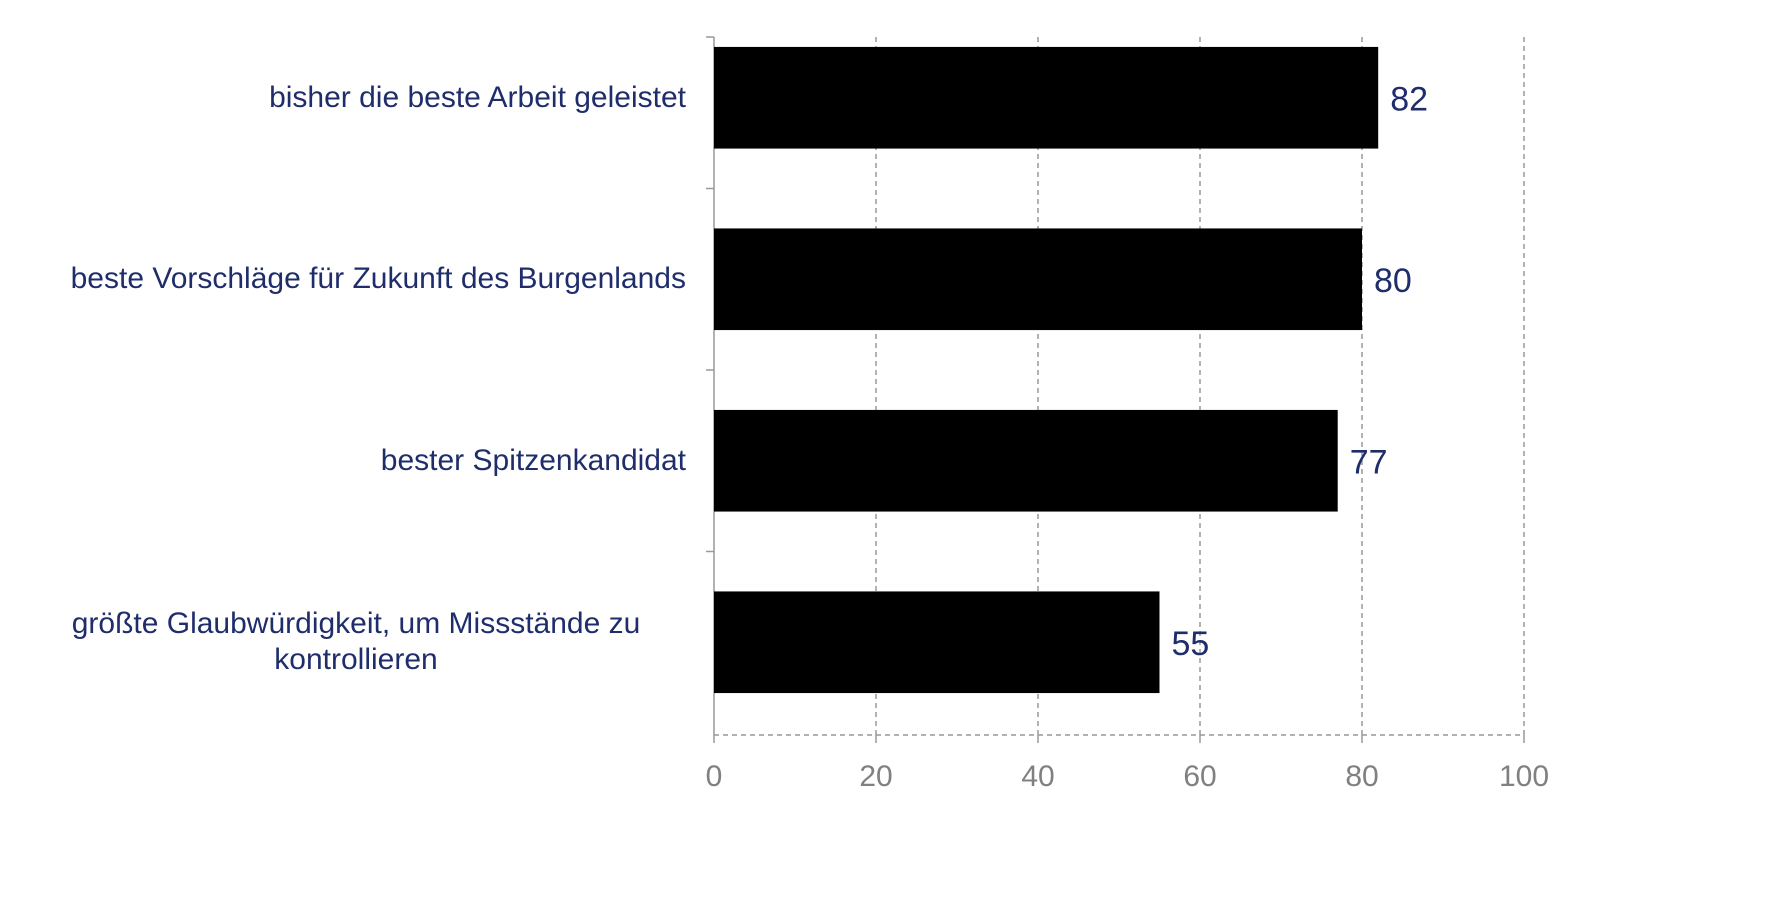 The image size is (1786, 897). I want to click on x-tick-label: 100, so click(1524, 776).